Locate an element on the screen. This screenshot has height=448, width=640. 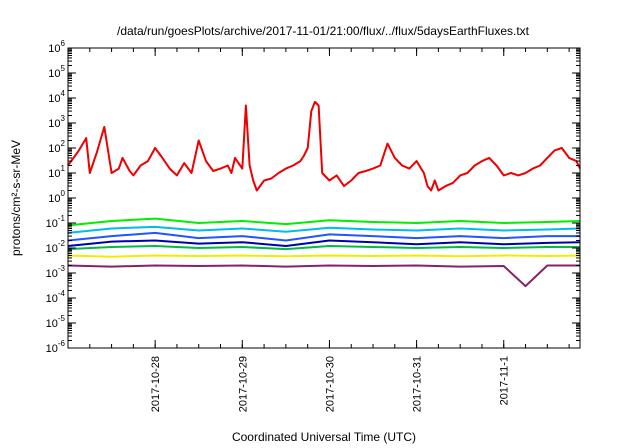
x-tick-label: 2017-10-30 is located at coordinates (330, 384).